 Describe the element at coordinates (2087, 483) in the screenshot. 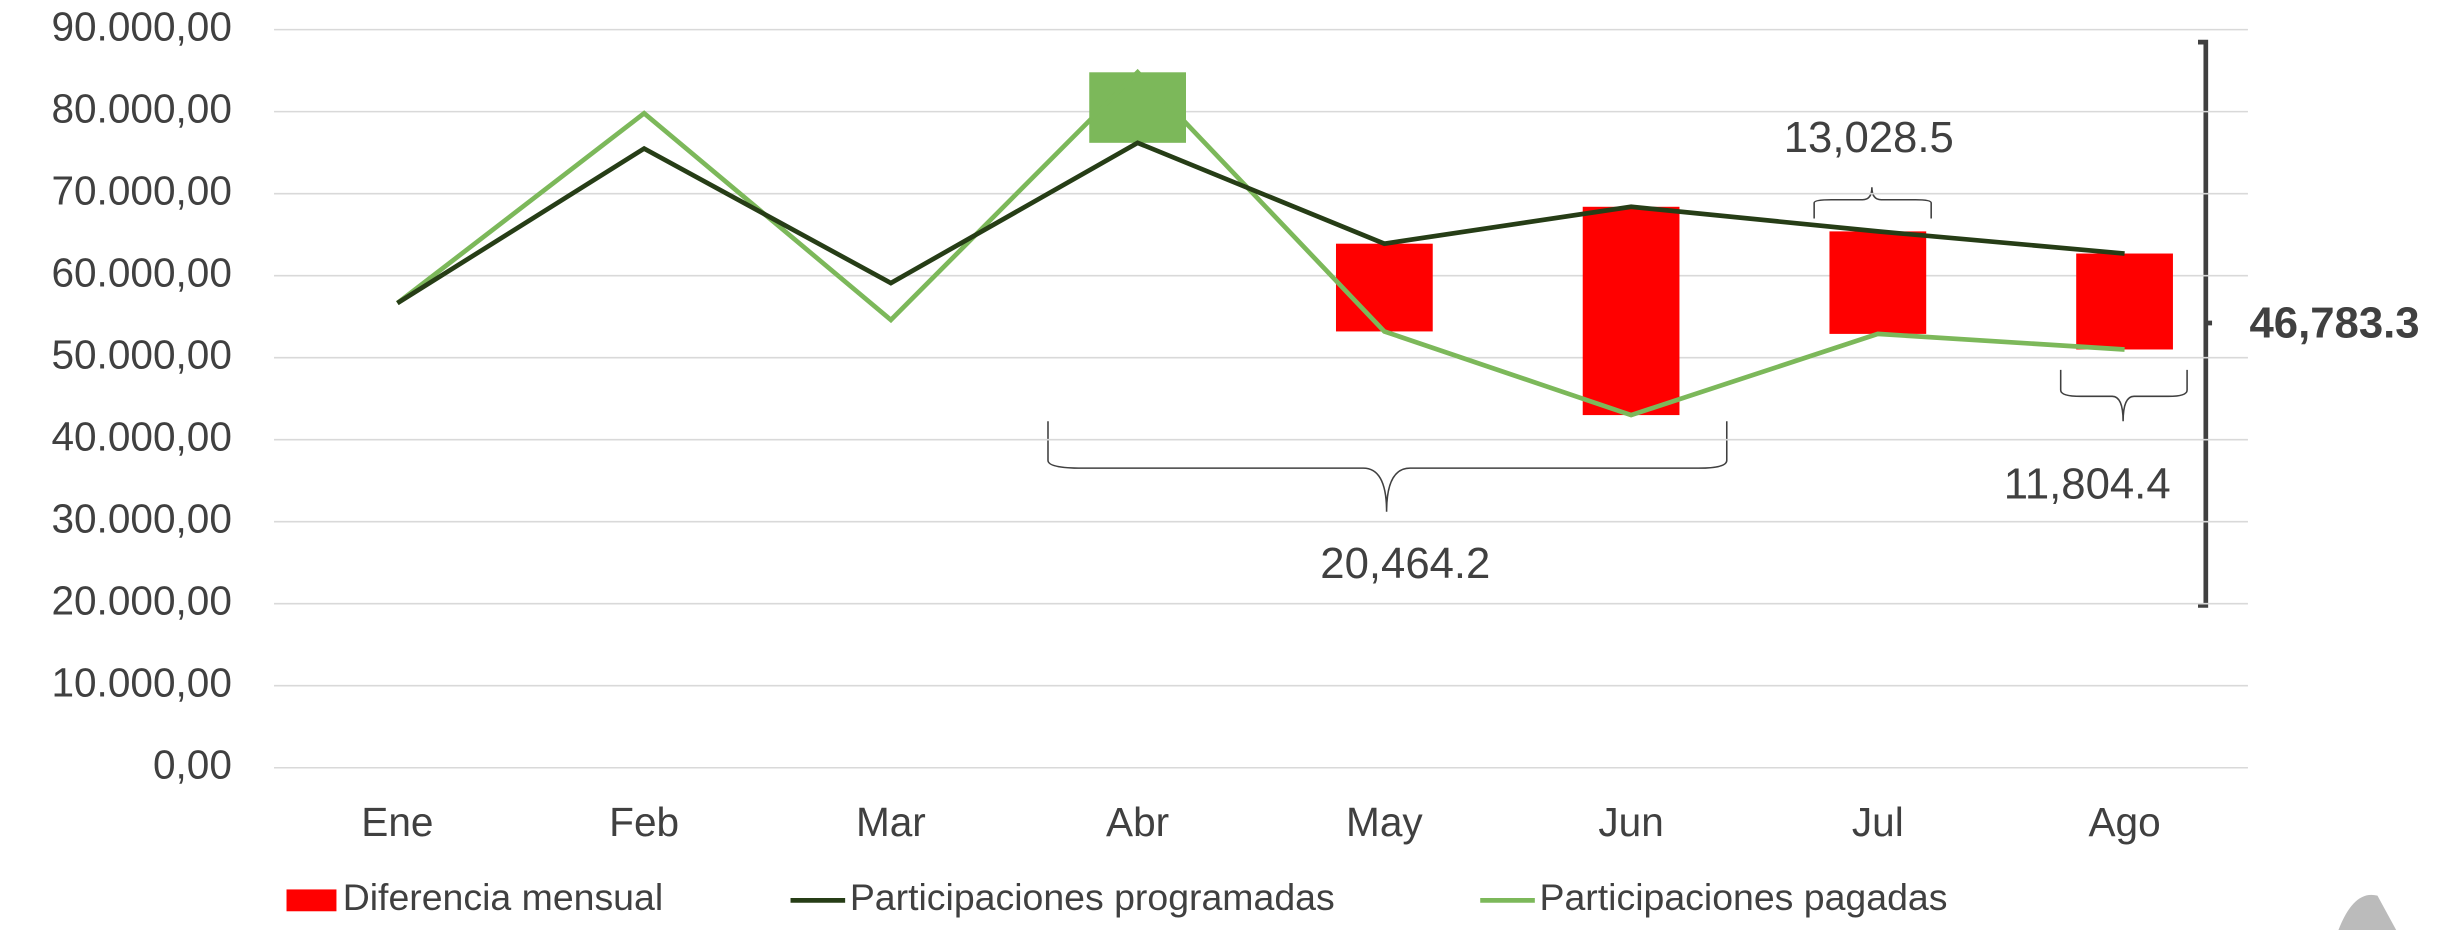

I see `annotation: 11,804.4` at that location.